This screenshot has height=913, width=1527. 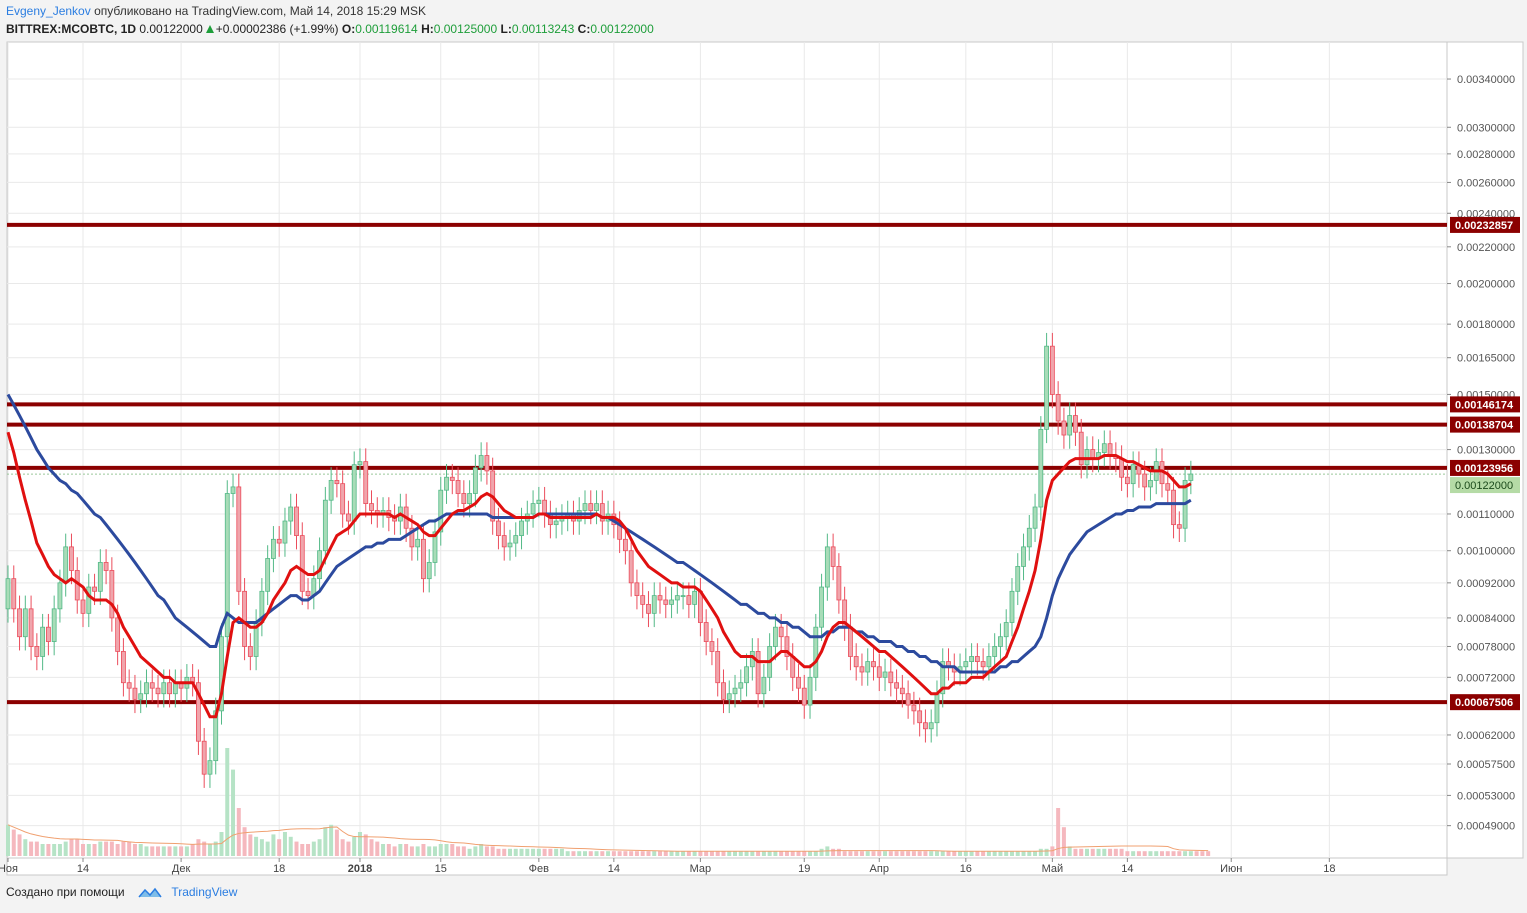 I want to click on price-tick-label: 0.00092000, so click(x=1486, y=584).